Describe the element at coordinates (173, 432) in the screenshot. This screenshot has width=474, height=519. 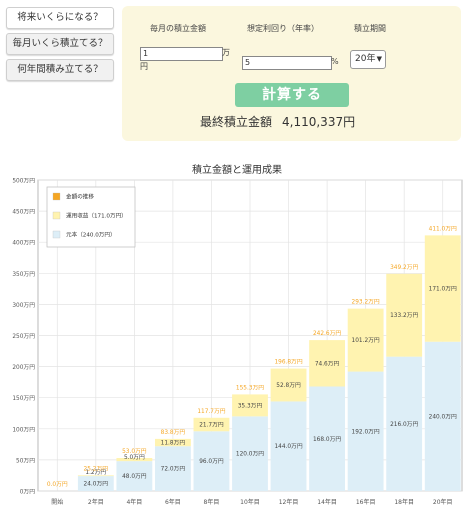
I see `total-data-label: 83.8万円` at that location.